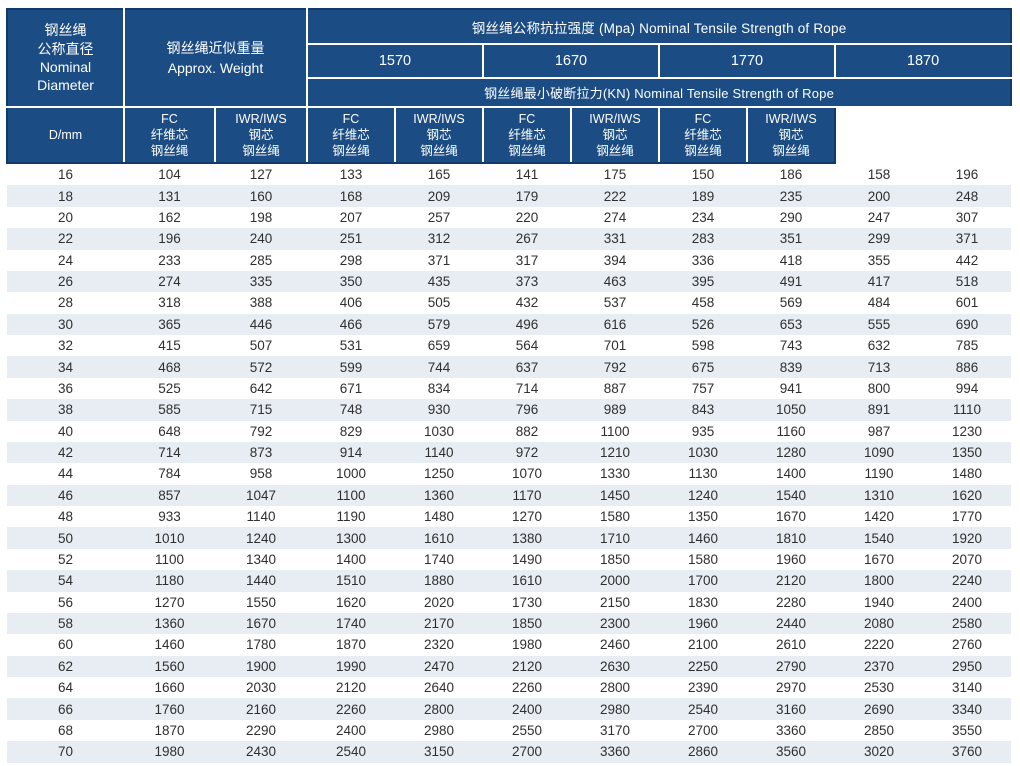 The width and height of the screenshot is (1020, 766). Describe the element at coordinates (261, 217) in the screenshot. I see `value-cell: 198` at that location.